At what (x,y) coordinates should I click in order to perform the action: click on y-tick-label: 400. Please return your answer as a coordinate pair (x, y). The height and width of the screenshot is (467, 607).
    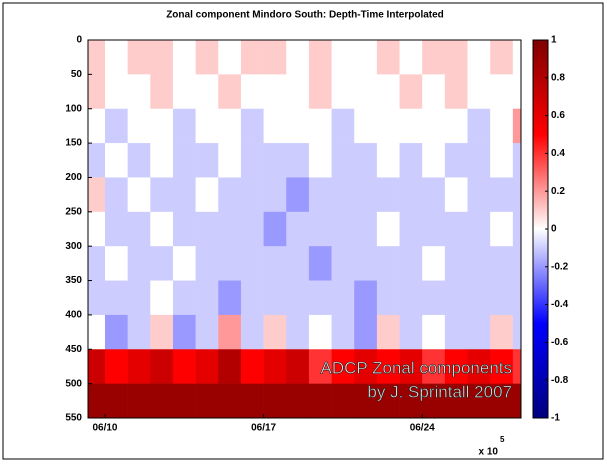
    Looking at the image, I should click on (73, 315).